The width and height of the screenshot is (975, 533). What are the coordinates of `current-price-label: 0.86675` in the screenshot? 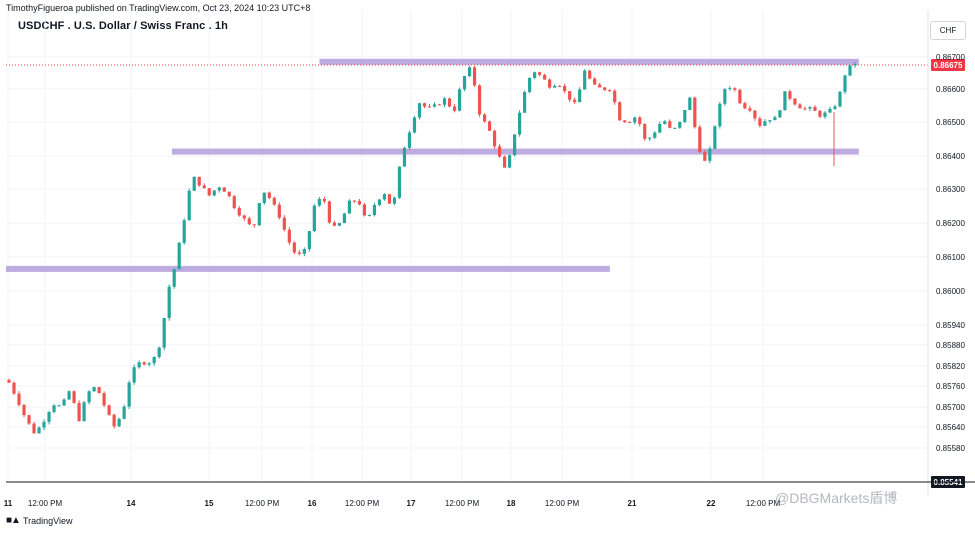 It's located at (948, 65).